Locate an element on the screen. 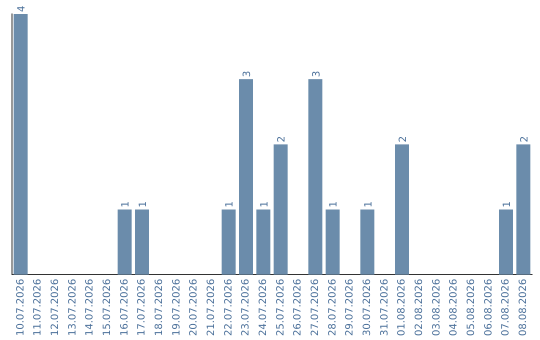  x-tick-label: 16.07.2026 is located at coordinates (124, 307).